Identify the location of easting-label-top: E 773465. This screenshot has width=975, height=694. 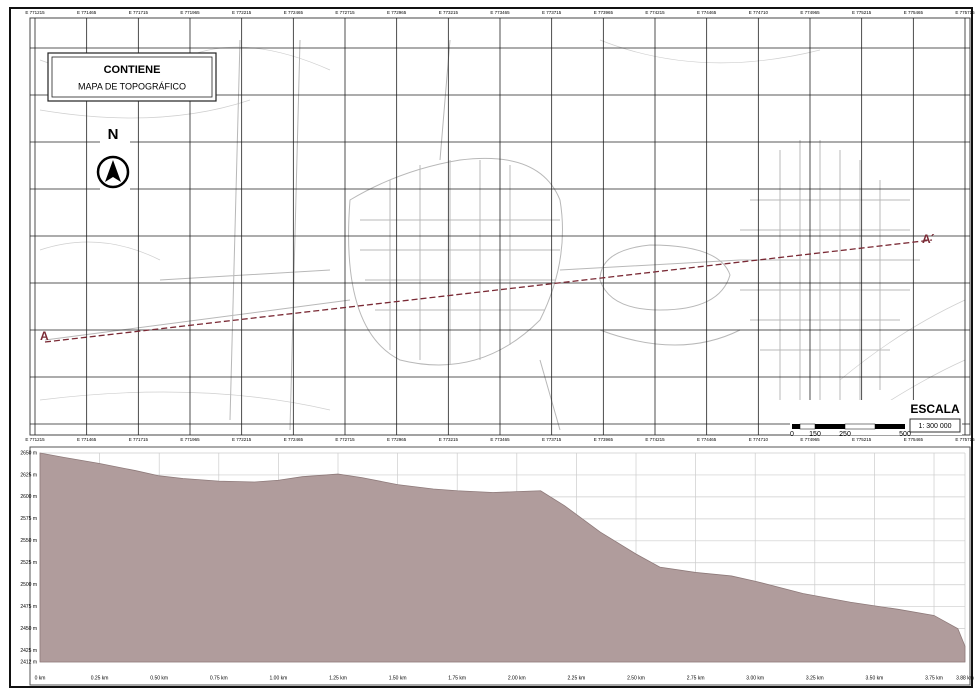
(500, 12).